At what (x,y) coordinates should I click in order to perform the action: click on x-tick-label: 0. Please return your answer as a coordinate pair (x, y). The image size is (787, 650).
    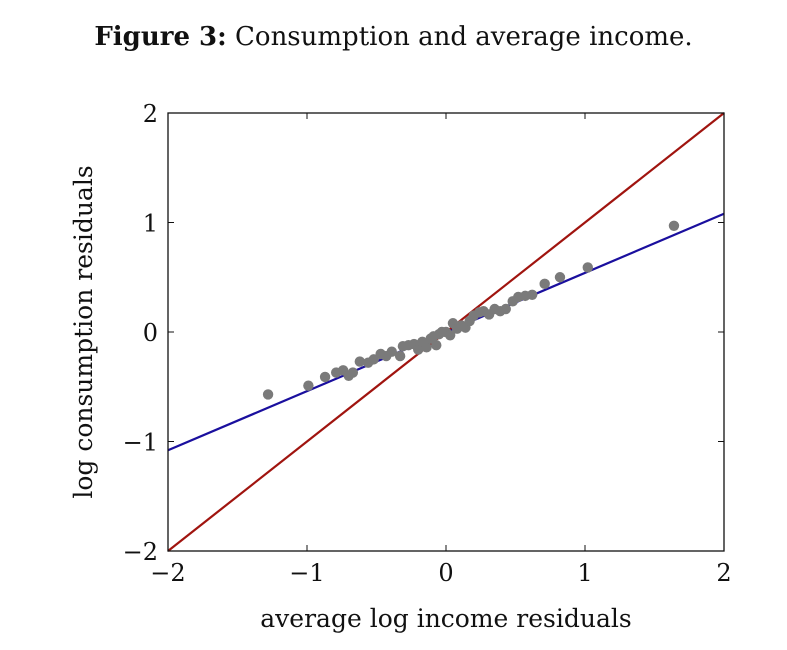
    Looking at the image, I should click on (445, 573).